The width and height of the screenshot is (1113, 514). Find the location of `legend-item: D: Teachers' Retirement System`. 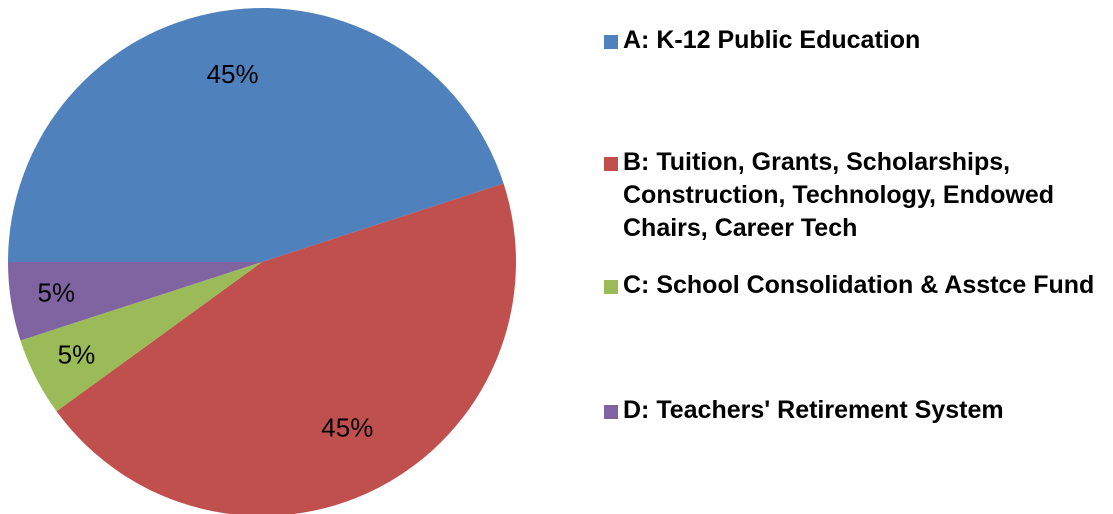

legend-item: D: Teachers' Retirement System is located at coordinates (857, 410).